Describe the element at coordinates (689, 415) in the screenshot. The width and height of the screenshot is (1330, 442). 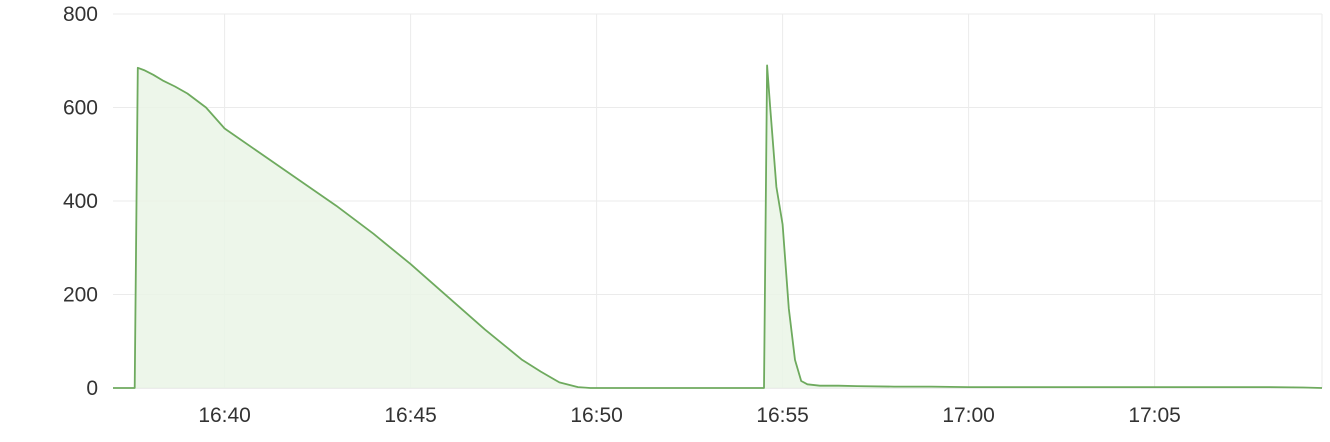
I see `x-axis-ticks: 16:40 16:45 16:50 16:55 17:00 17:05` at that location.